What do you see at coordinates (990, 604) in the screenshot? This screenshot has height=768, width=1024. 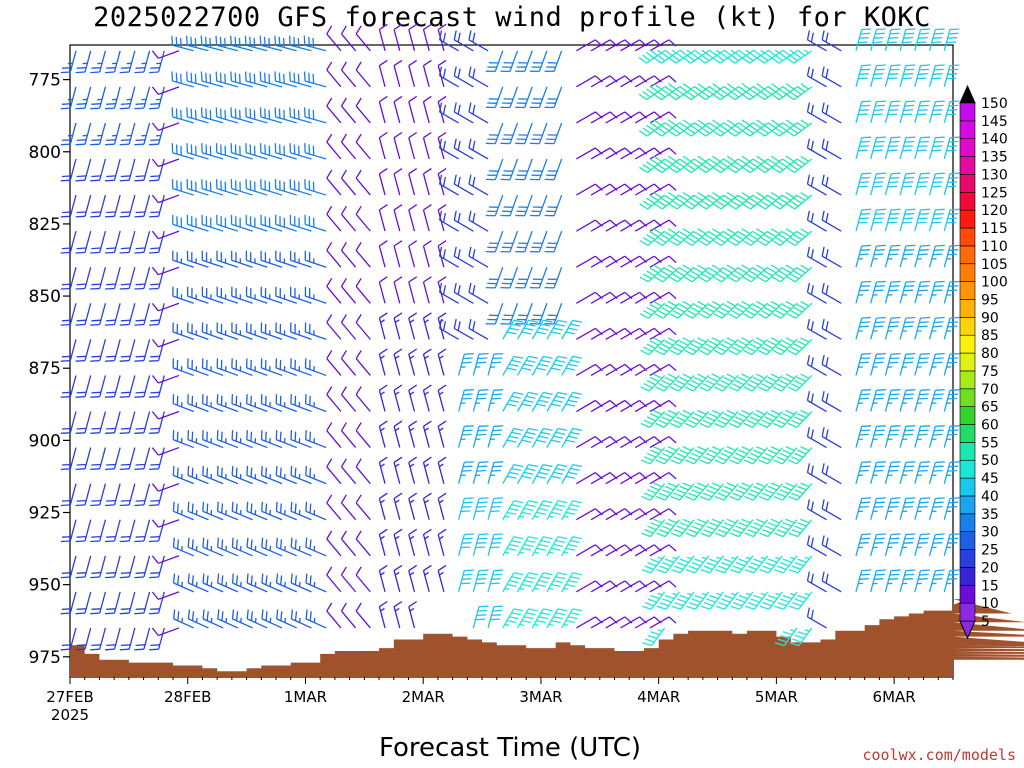 I see `colorbar-label: 10` at bounding box center [990, 604].